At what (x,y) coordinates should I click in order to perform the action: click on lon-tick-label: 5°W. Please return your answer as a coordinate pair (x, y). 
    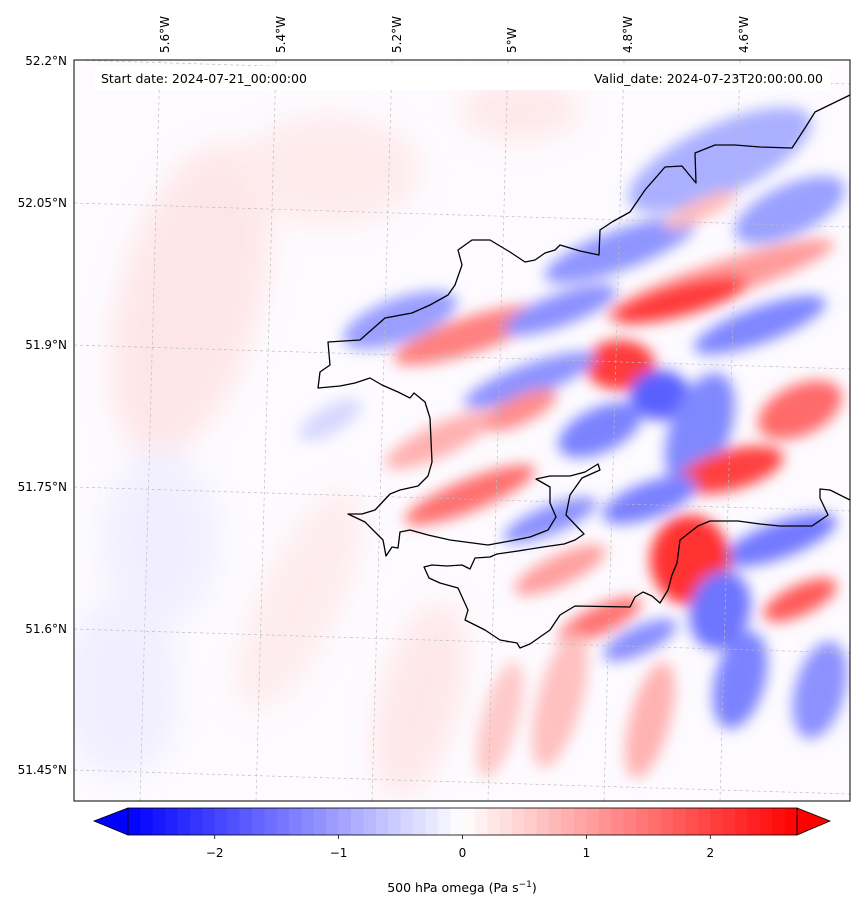
    Looking at the image, I should click on (512, 40).